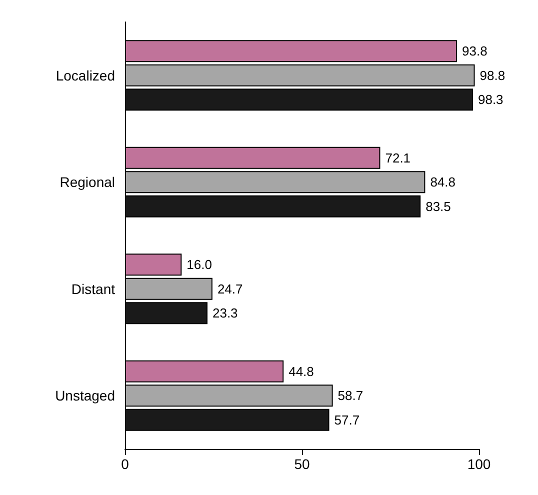 The height and width of the screenshot is (495, 538). Describe the element at coordinates (93, 288) in the screenshot. I see `y-tick-label: Distant` at that location.